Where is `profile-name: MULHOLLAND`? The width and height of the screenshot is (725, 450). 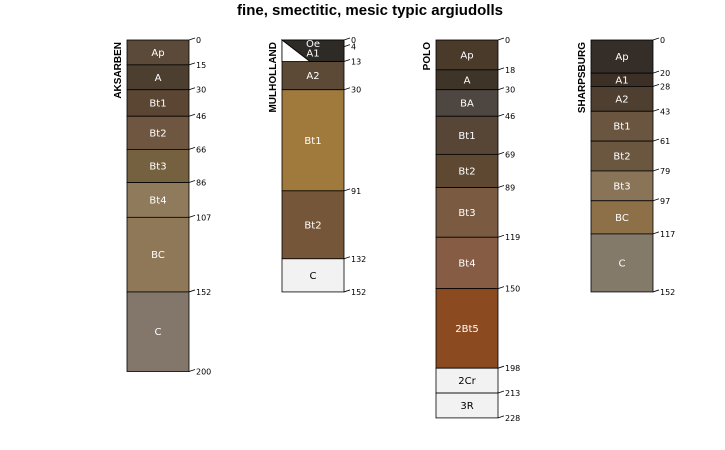
profile-name: MULHOLLAND is located at coordinates (273, 77).